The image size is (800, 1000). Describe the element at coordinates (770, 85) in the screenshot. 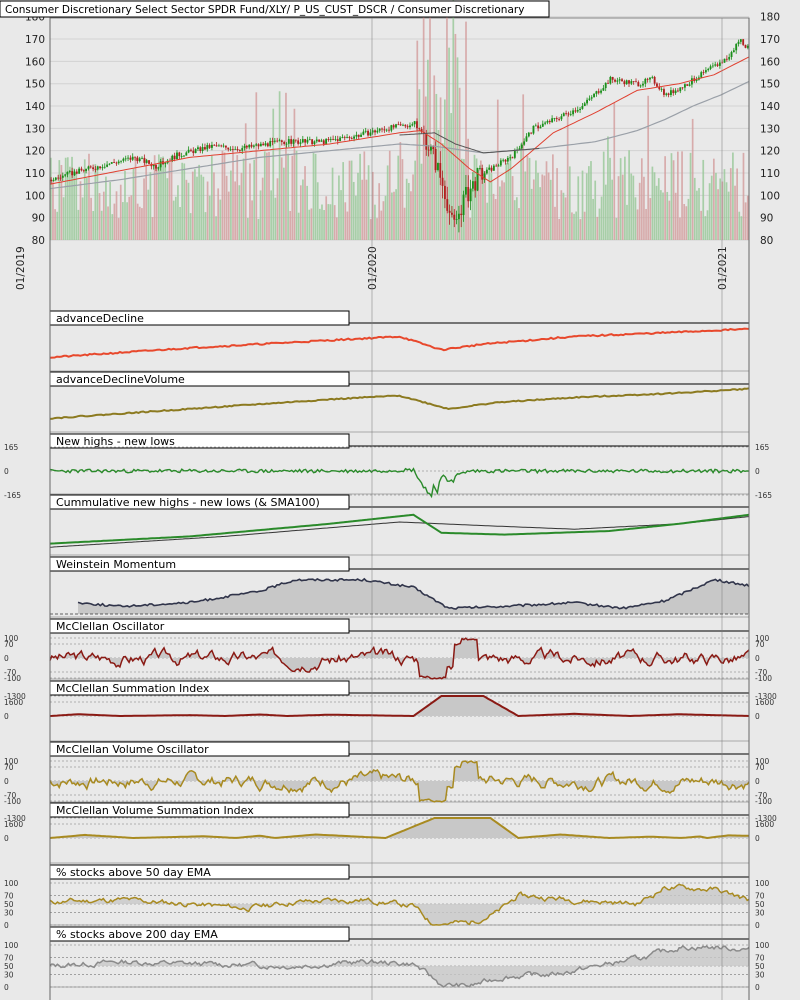

I see `price-y-tick-right: 150` at that location.